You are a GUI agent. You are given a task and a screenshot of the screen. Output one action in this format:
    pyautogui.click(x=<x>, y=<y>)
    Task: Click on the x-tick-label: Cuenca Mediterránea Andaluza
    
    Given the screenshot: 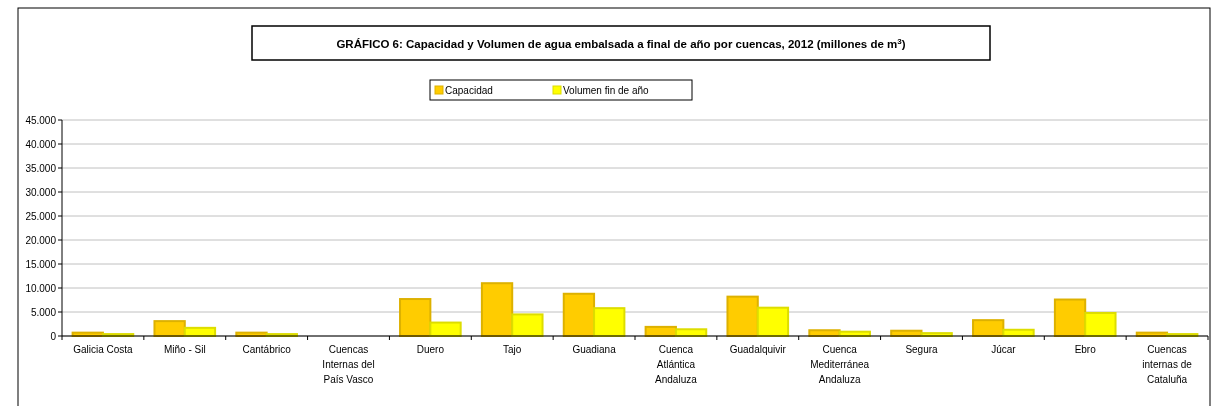 What is the action you would take?
    pyautogui.click(x=840, y=364)
    